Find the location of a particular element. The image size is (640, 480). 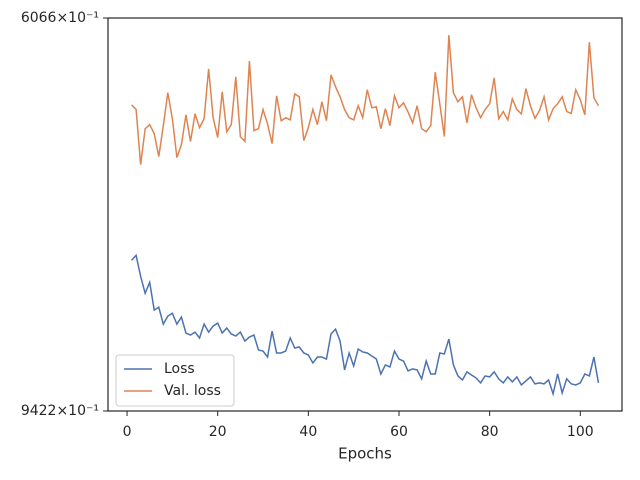

legend-box is located at coordinates (175, 380).